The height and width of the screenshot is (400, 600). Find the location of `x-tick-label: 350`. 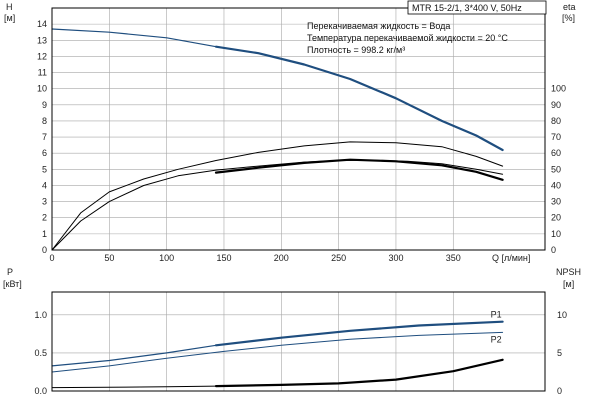

x-tick-label: 350 is located at coordinates (453, 258).